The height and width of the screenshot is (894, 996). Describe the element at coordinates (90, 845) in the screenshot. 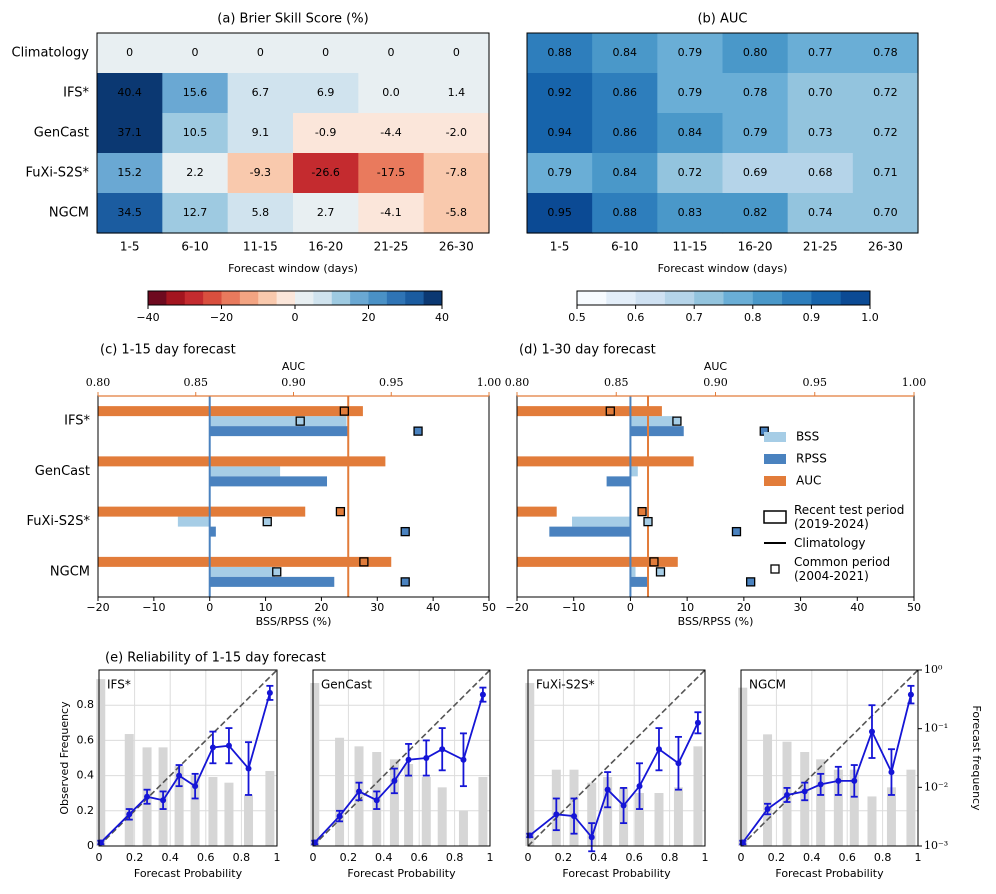

I see `y-tick-label: 0` at that location.